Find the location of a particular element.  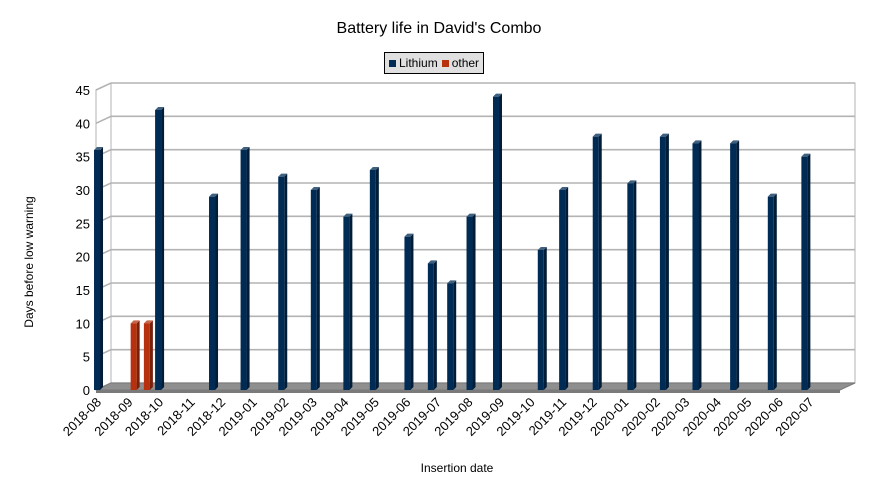

y-tick-label: 25 is located at coordinates (83, 223).